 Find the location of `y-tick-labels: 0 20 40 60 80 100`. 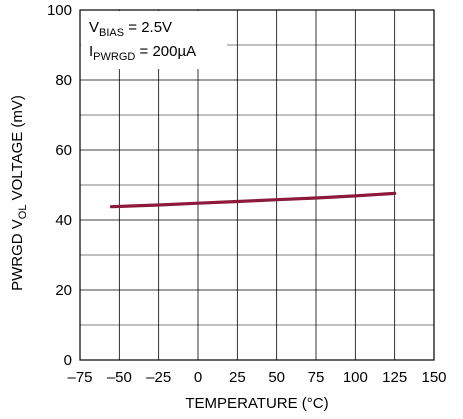

y-tick-labels: 0 20 40 60 80 100 is located at coordinates (59, 185).